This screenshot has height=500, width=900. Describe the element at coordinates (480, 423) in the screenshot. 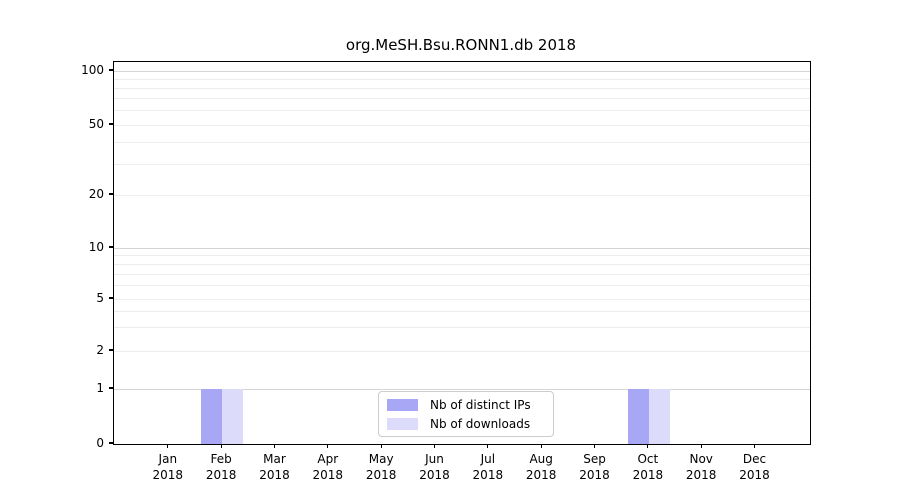

I see `legend-label-downloads: Nb of downloads` at that location.